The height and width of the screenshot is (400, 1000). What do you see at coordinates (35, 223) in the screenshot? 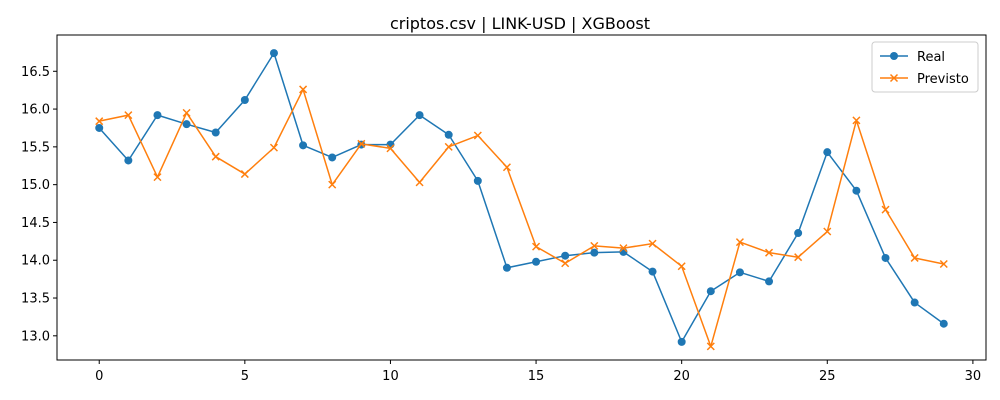
I see `y-tick-label: 14.5` at bounding box center [35, 223].